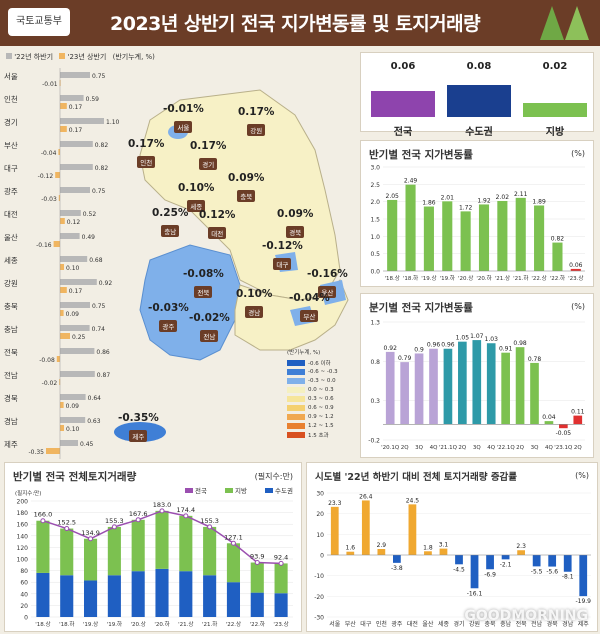 The image size is (600, 634). I want to click on map-region-name: 울산, so click(327, 292).